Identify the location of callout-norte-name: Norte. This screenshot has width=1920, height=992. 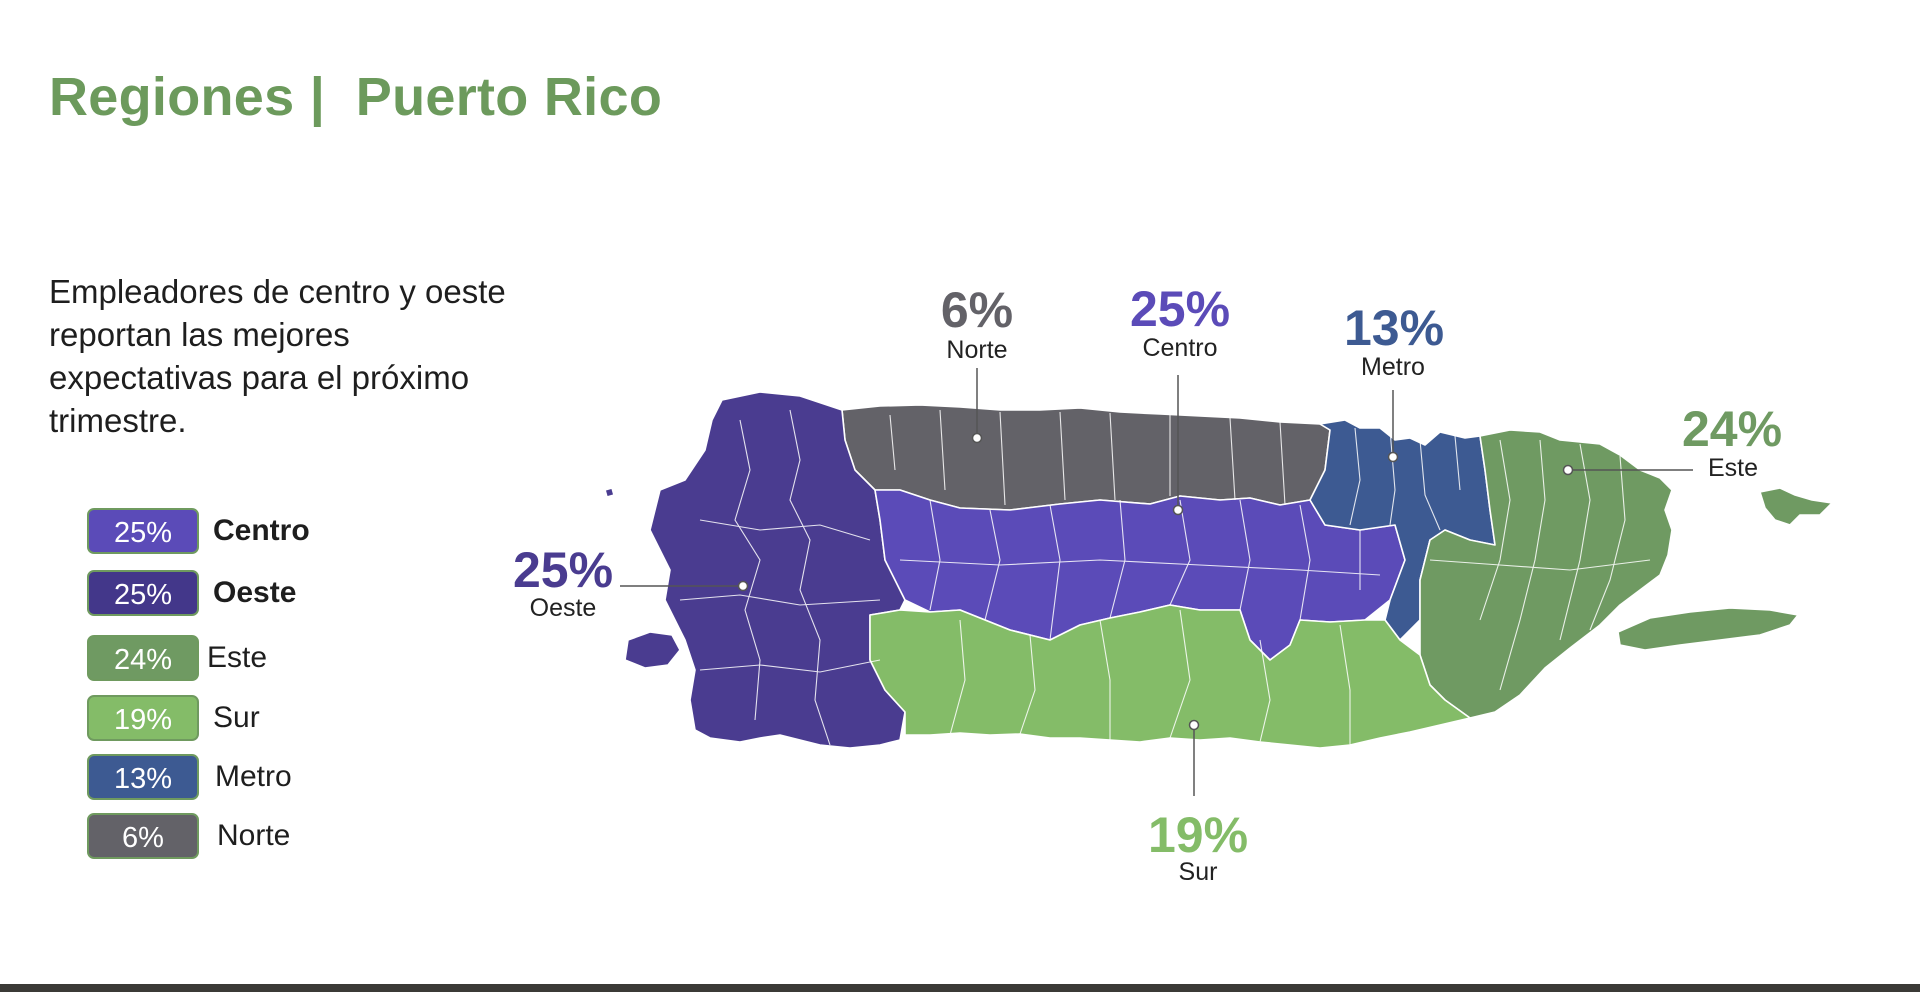
(976, 350).